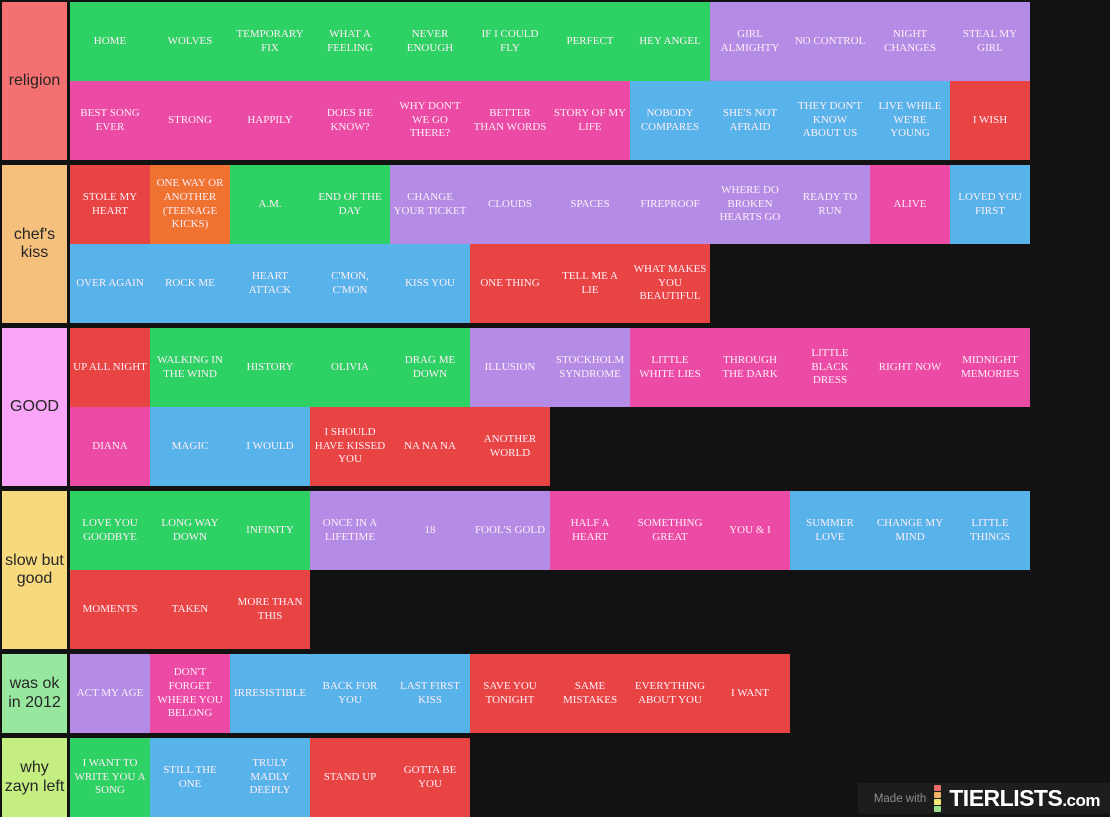 The height and width of the screenshot is (817, 1110). Describe the element at coordinates (510, 120) in the screenshot. I see `song-cell: BETTER THAN WORDS` at that location.